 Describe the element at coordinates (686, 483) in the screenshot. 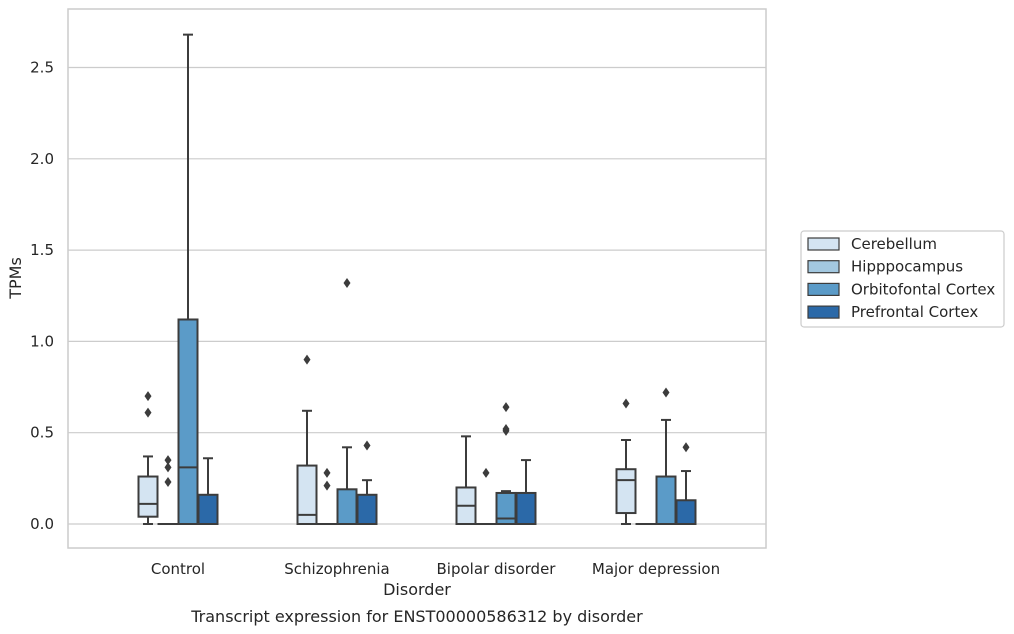

I see `box-prefrontal-cortex-major-depression` at that location.